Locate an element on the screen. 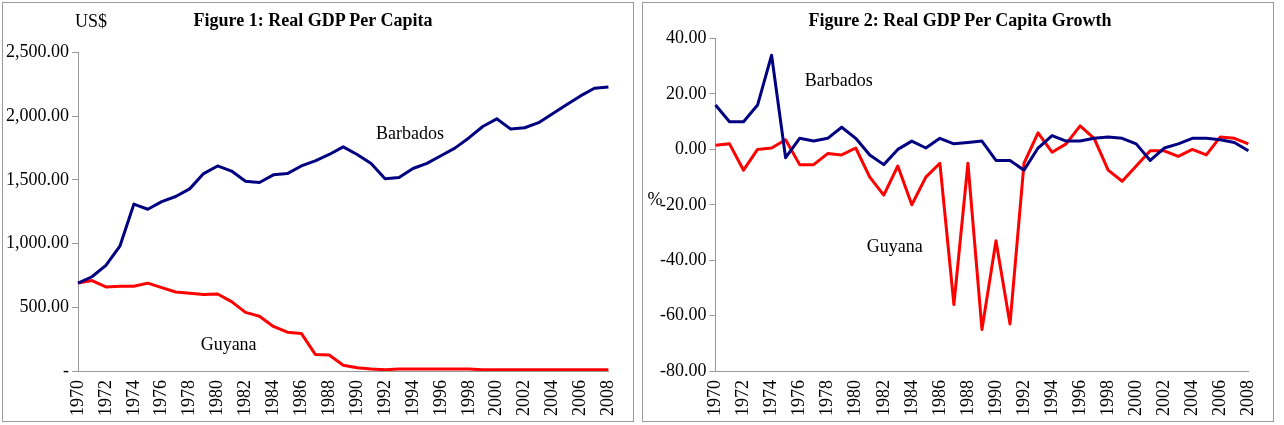  chart-title: Figure 1: Real GDP Per Capita is located at coordinates (313, 20).